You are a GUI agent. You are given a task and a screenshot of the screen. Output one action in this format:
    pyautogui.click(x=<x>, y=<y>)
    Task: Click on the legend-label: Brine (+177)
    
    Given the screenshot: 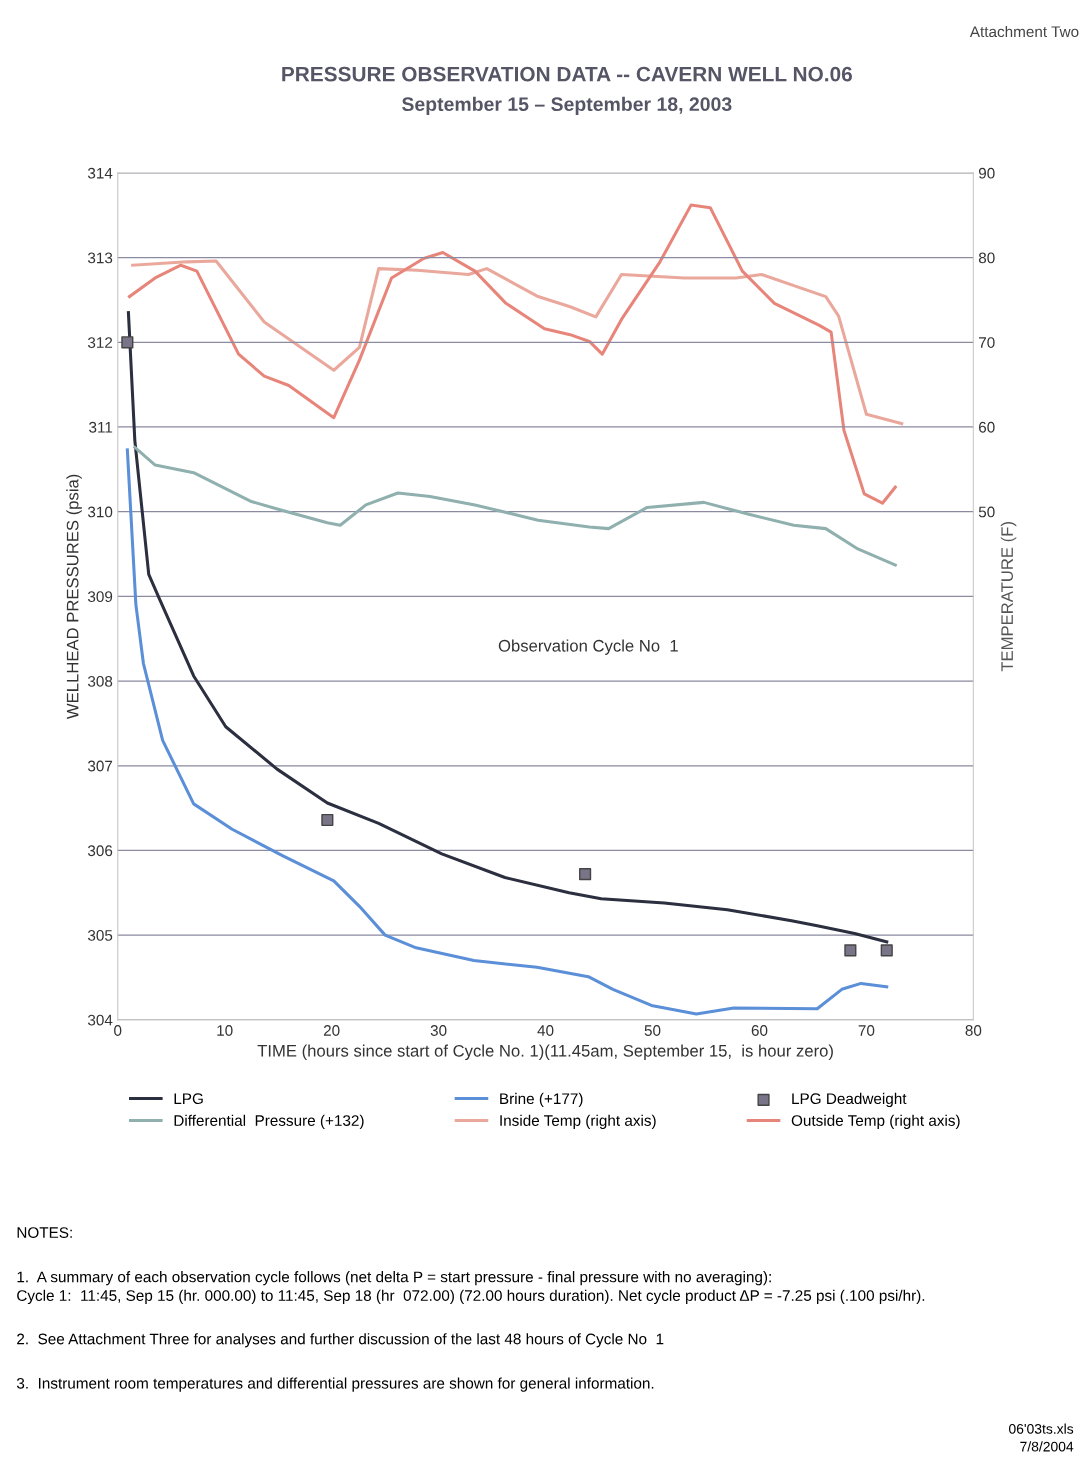 What is the action you would take?
    pyautogui.click(x=541, y=1100)
    